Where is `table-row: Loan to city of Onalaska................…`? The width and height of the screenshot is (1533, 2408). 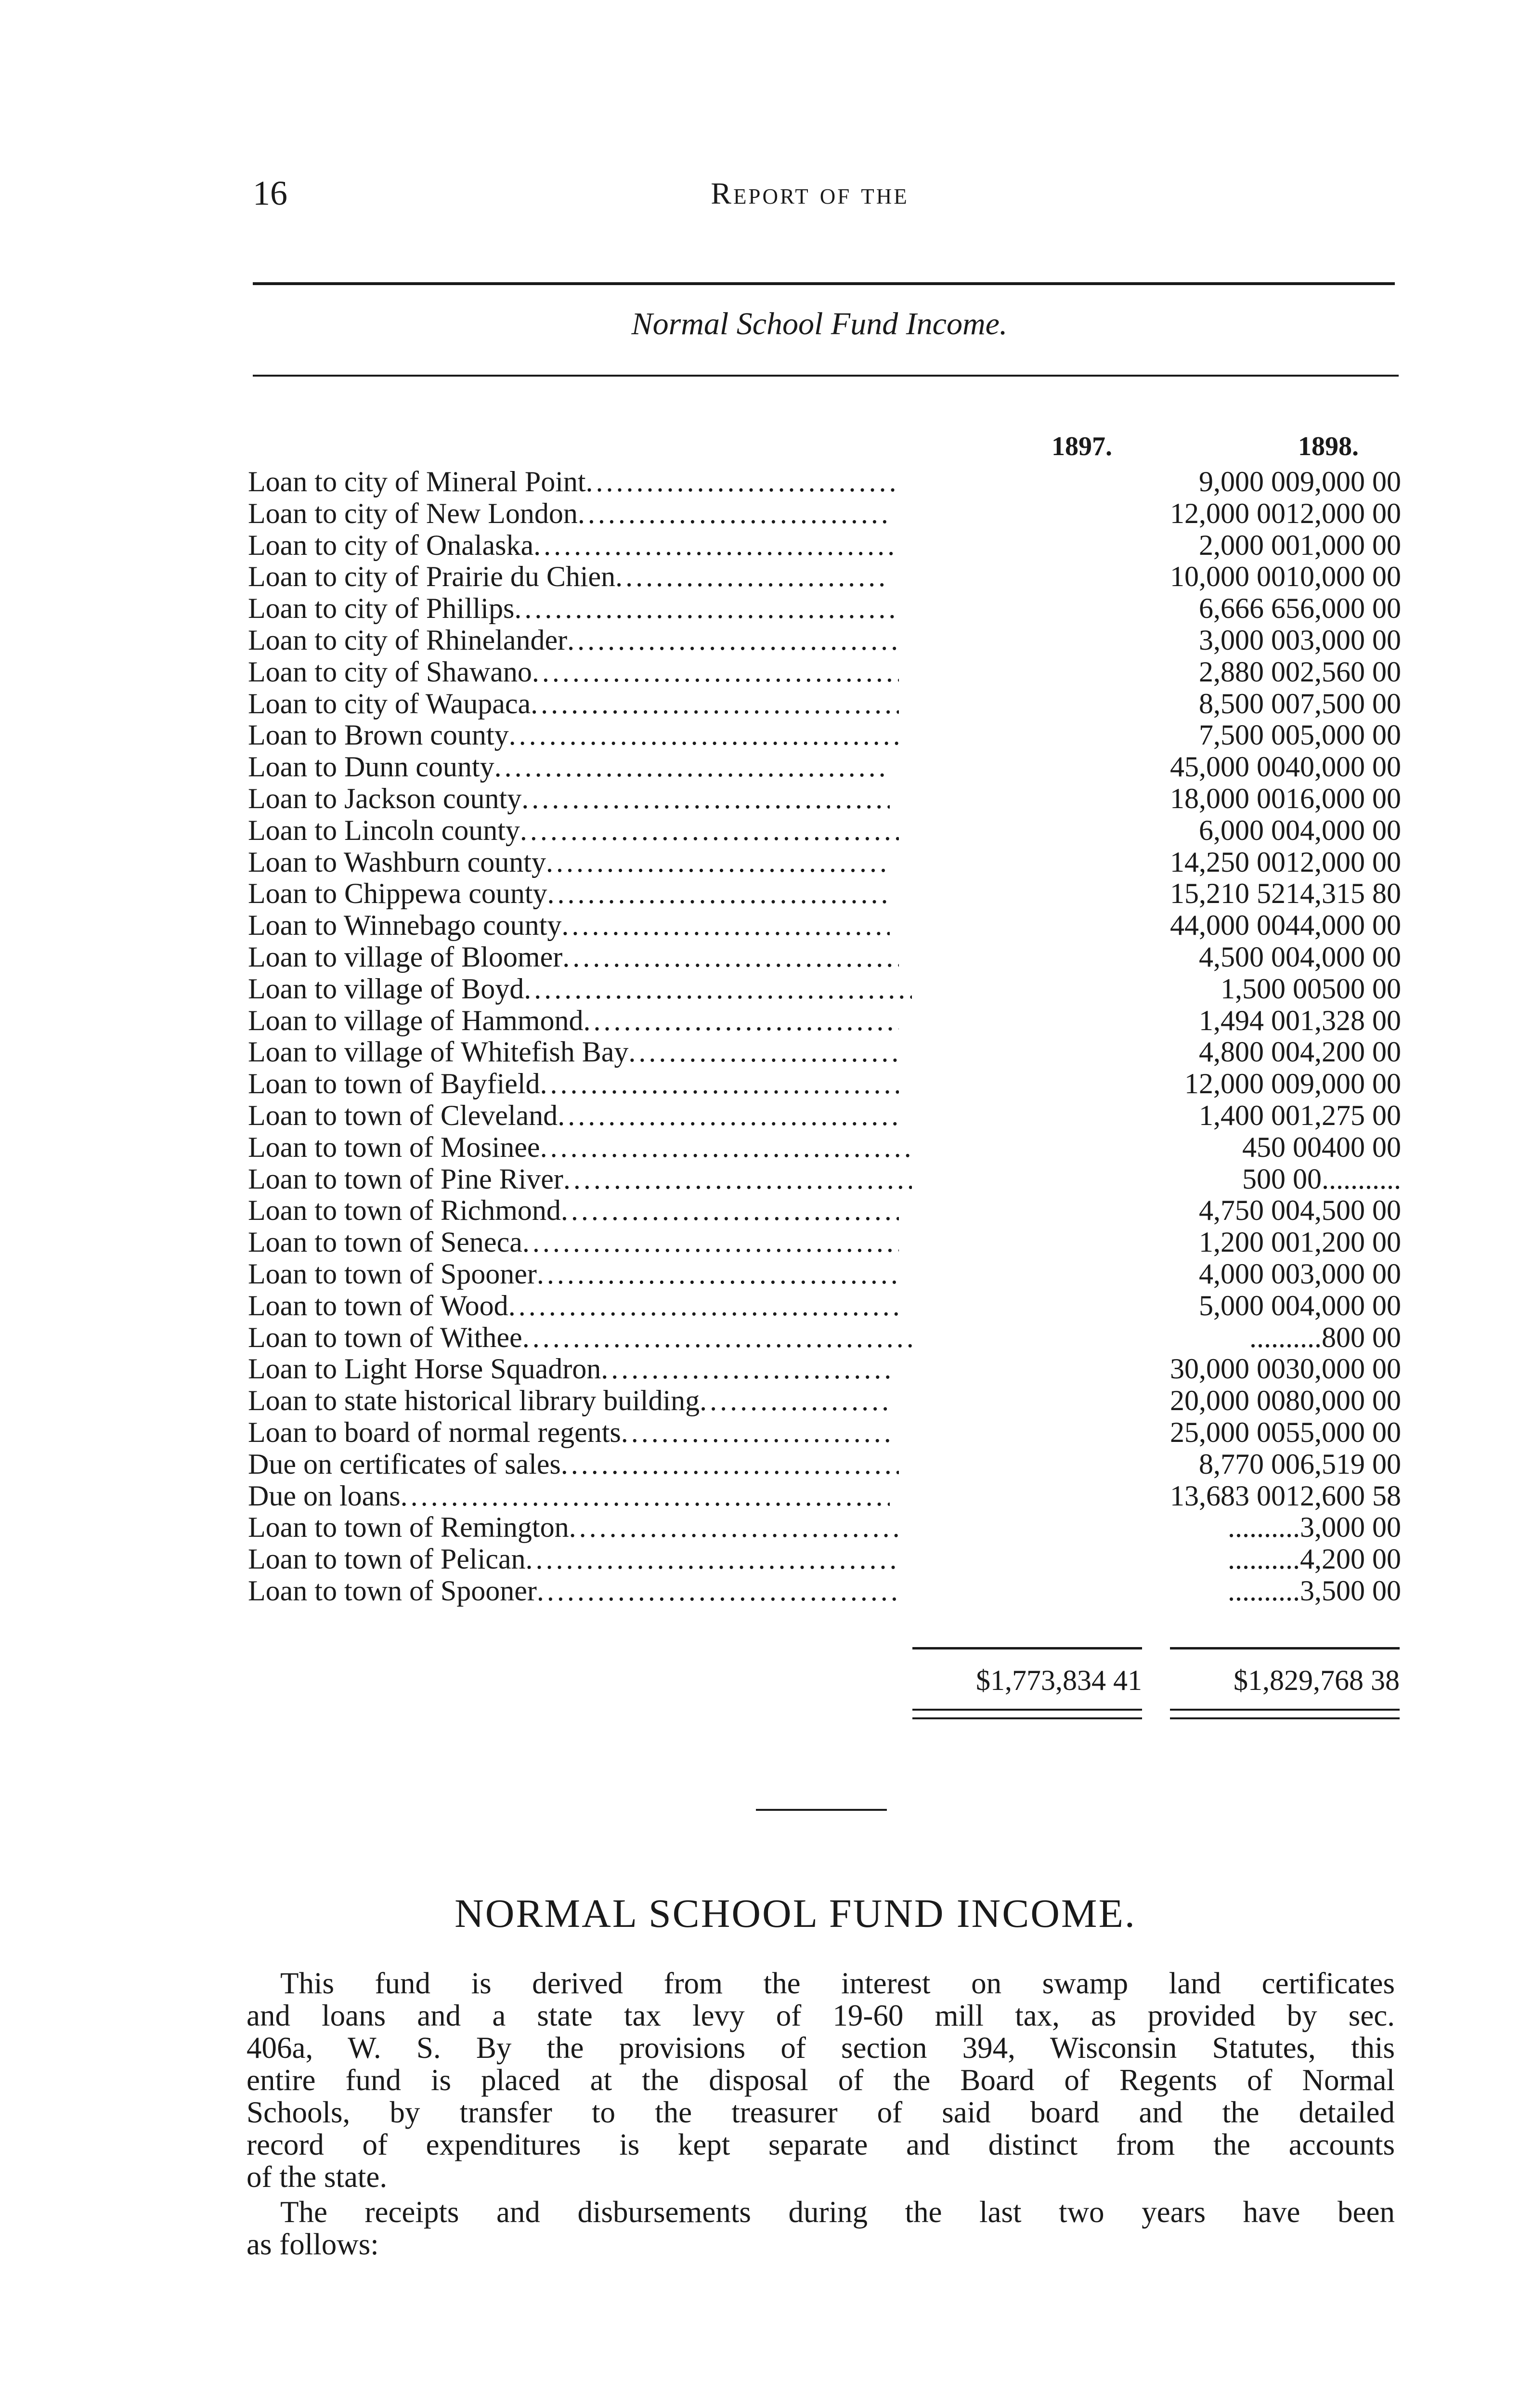 table-row: Loan to city of Onalaska................… is located at coordinates (824, 545).